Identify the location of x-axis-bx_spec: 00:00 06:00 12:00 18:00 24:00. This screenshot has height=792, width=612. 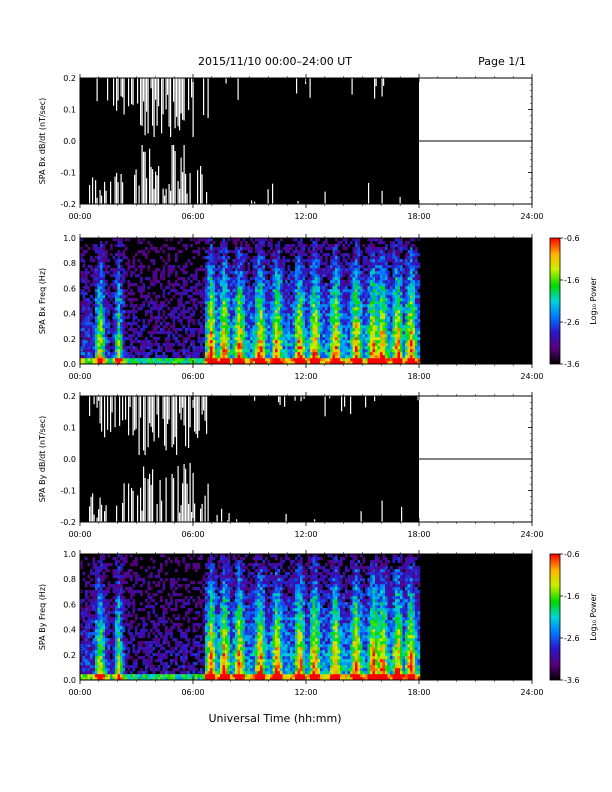
(306, 307).